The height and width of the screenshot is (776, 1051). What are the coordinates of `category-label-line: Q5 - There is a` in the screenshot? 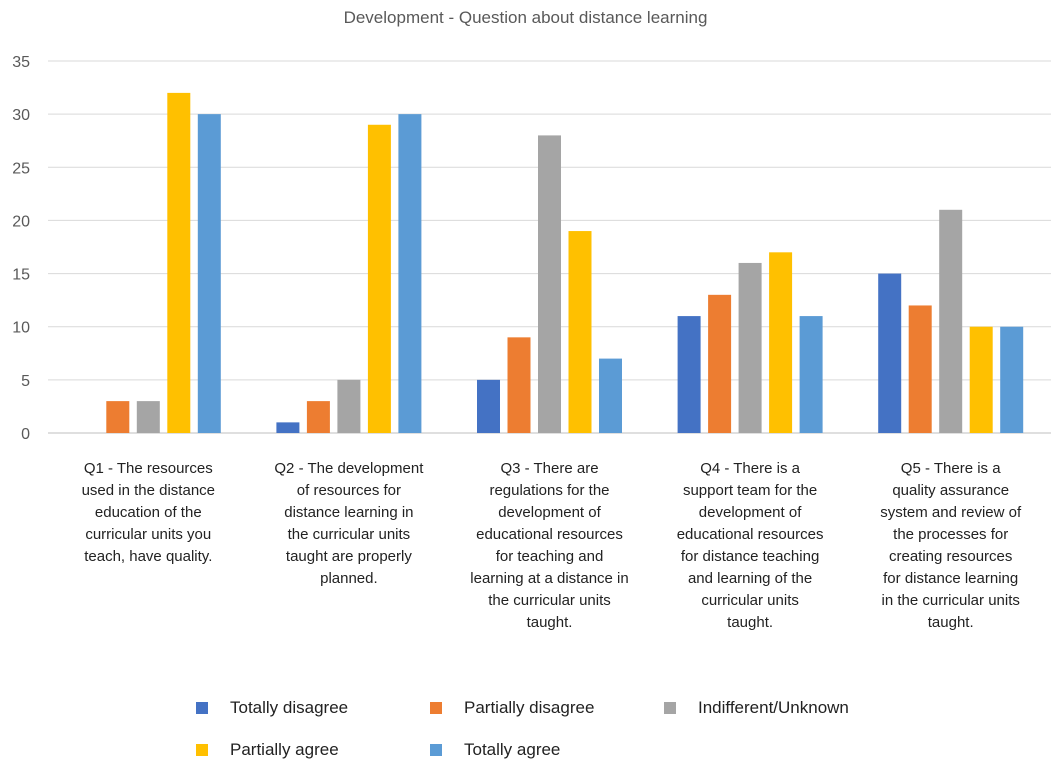 It's located at (950, 468).